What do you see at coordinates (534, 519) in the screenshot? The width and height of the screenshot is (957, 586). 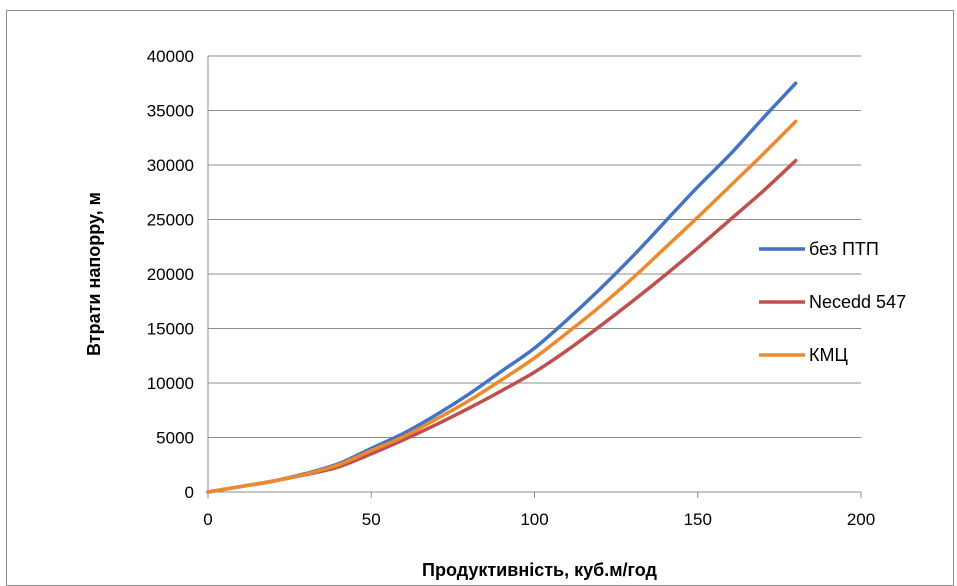 I see `x-tick-label-2: 100` at bounding box center [534, 519].